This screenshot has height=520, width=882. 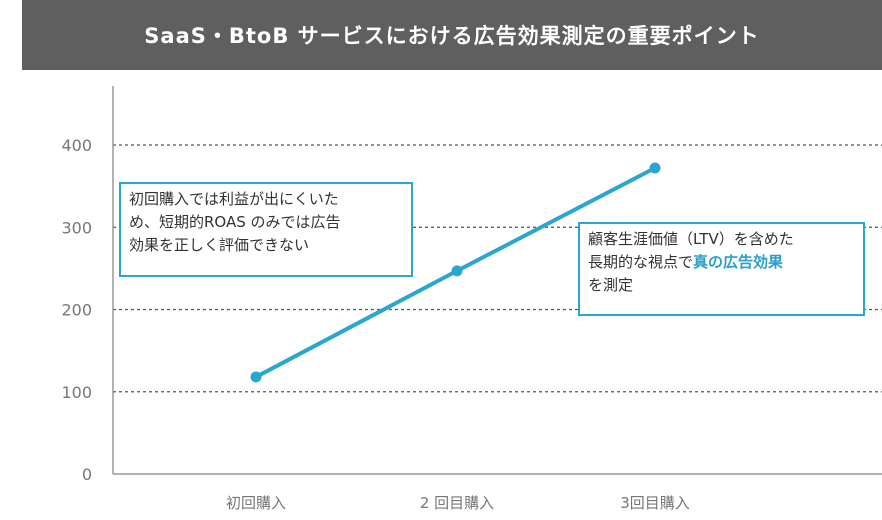 What do you see at coordinates (655, 503) in the screenshot?
I see `x-tick-label: 3回目購入` at bounding box center [655, 503].